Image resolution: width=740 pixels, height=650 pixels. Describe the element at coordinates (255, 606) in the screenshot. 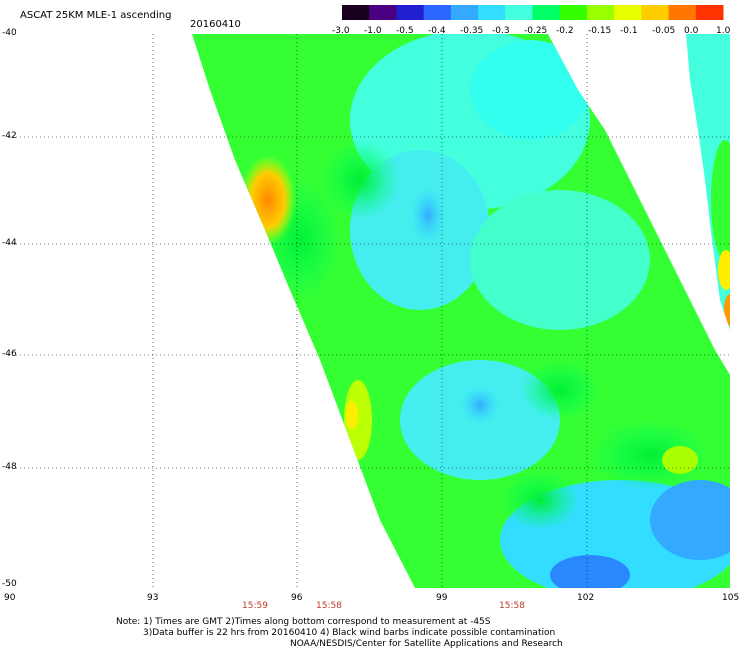

I see `time-label: 15:59` at that location.